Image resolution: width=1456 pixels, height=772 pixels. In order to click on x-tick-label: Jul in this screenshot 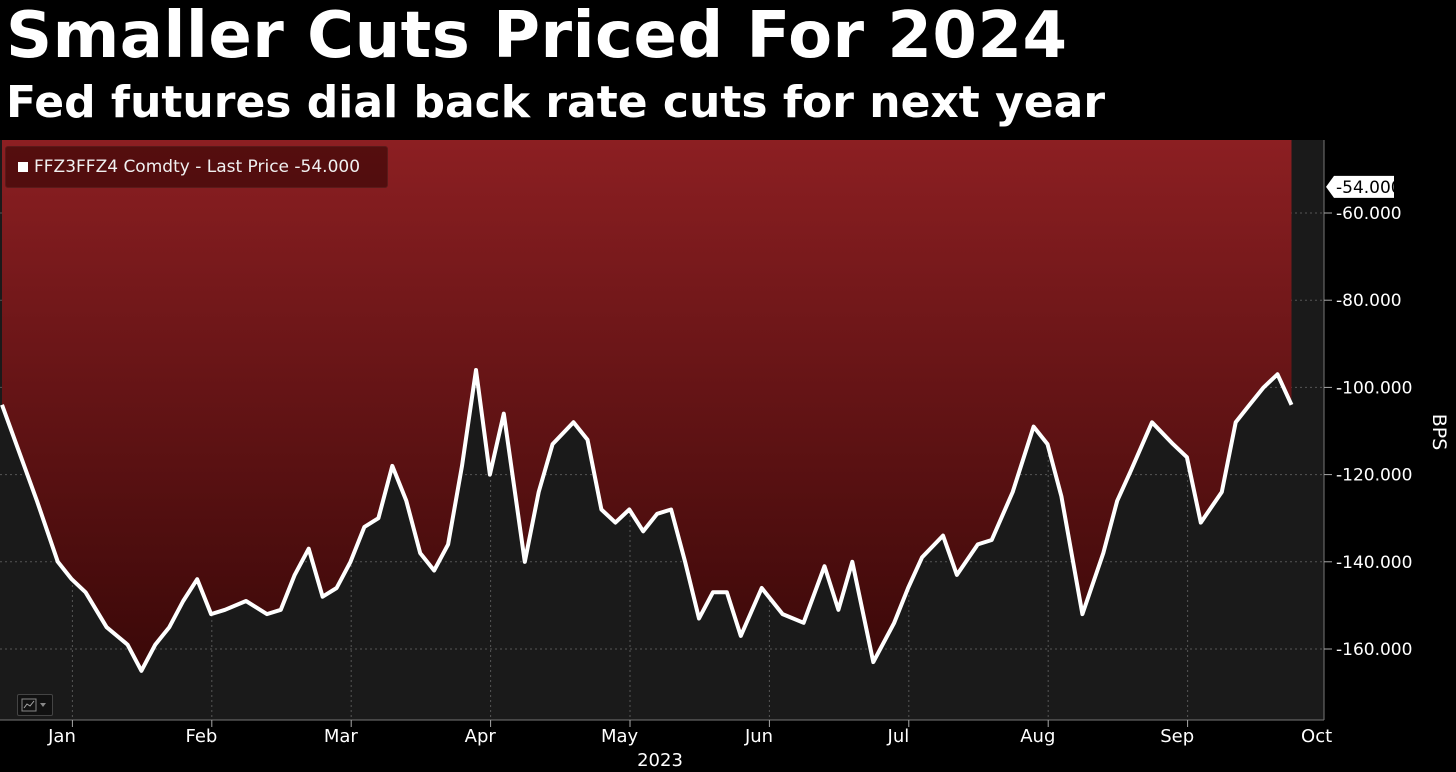, I will do `click(898, 736)`.